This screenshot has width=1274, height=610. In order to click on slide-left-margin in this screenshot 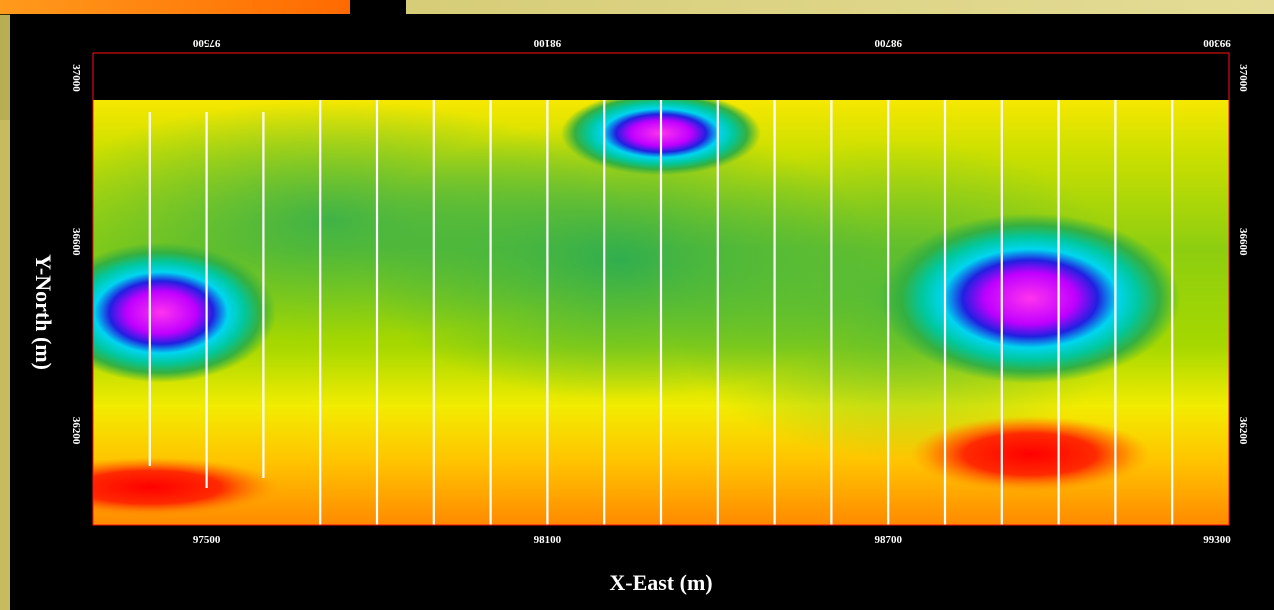, I will do `click(5, 365)`.